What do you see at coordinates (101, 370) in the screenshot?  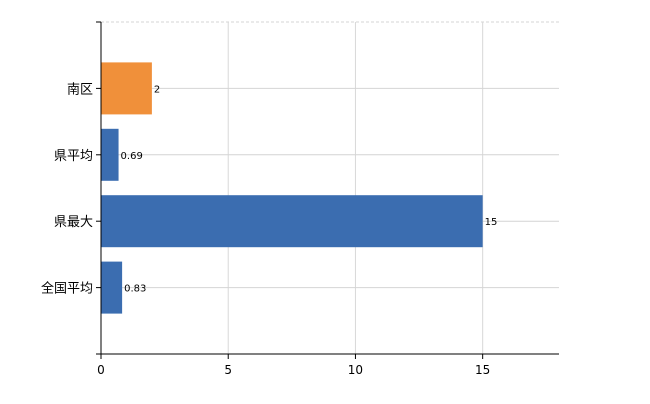 I see `x-tick-label: 0` at bounding box center [101, 370].